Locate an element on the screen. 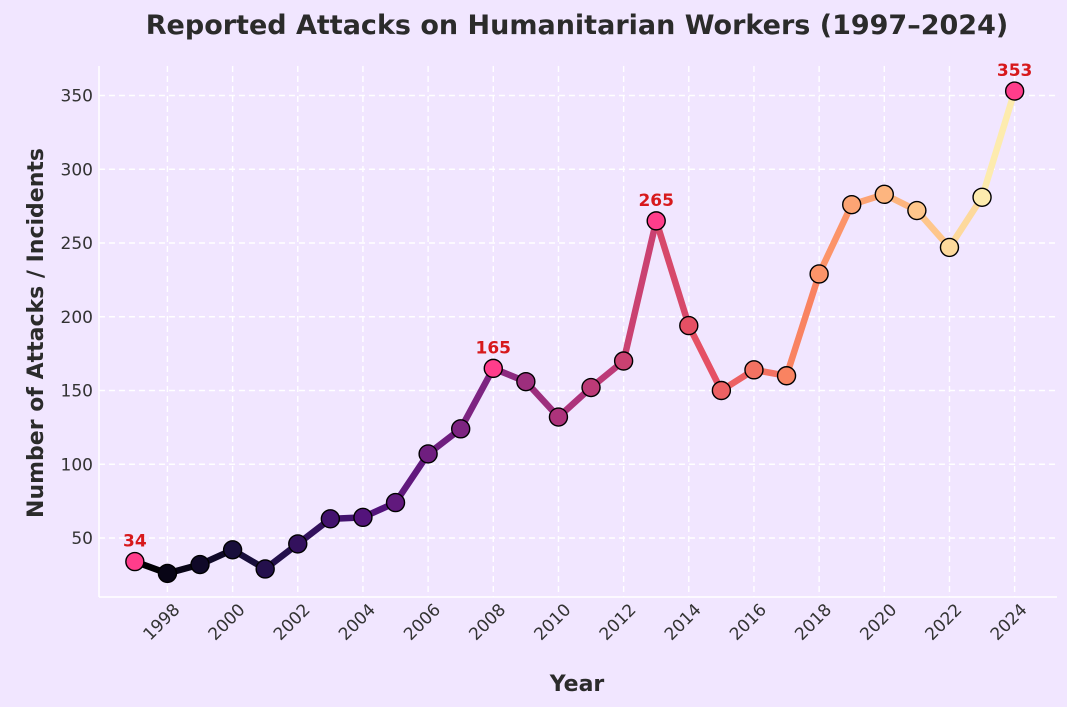  y-tick-label: 250 is located at coordinates (77, 244).